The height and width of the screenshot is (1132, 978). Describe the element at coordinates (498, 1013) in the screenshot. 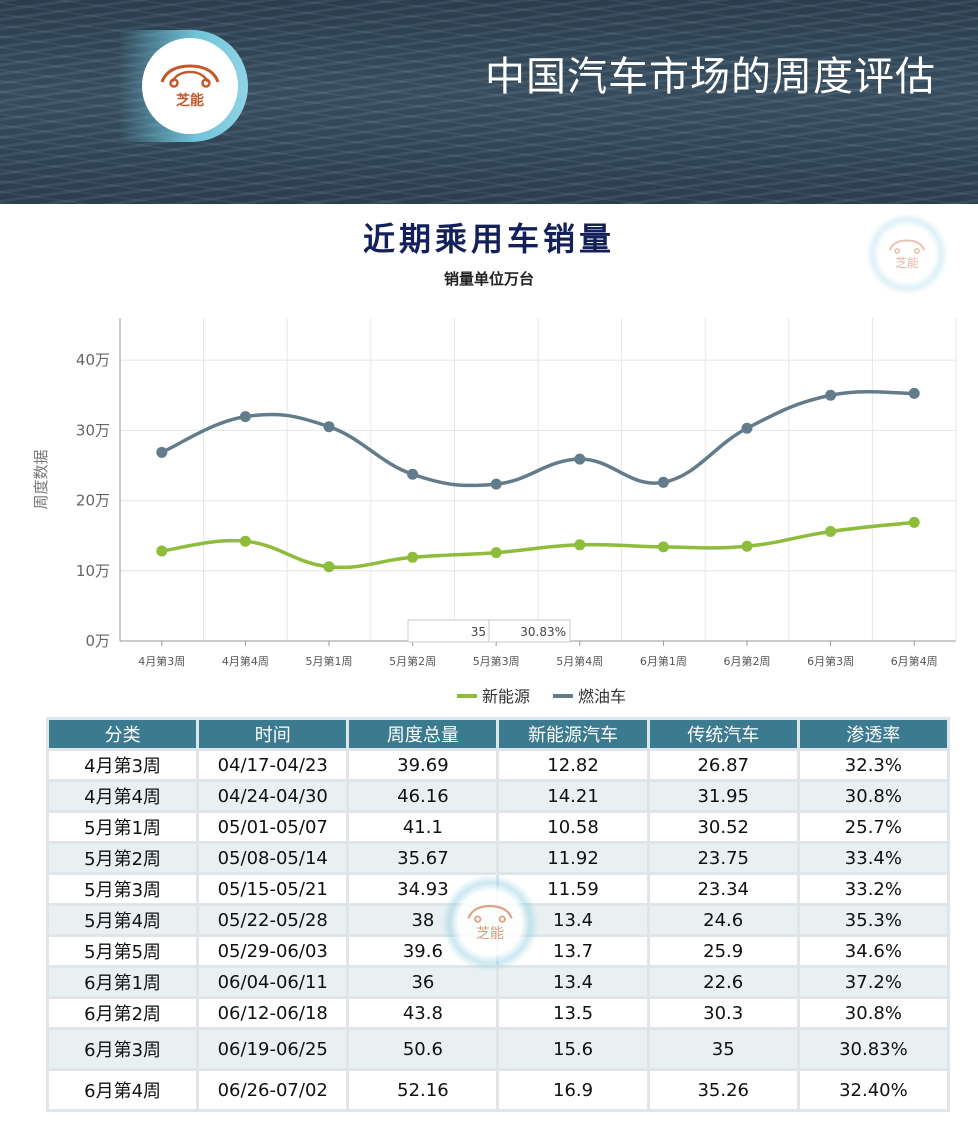

I see `table-row: 6月第2周 06/12-06/18 43.8 13.5 30.3 30.8%` at that location.